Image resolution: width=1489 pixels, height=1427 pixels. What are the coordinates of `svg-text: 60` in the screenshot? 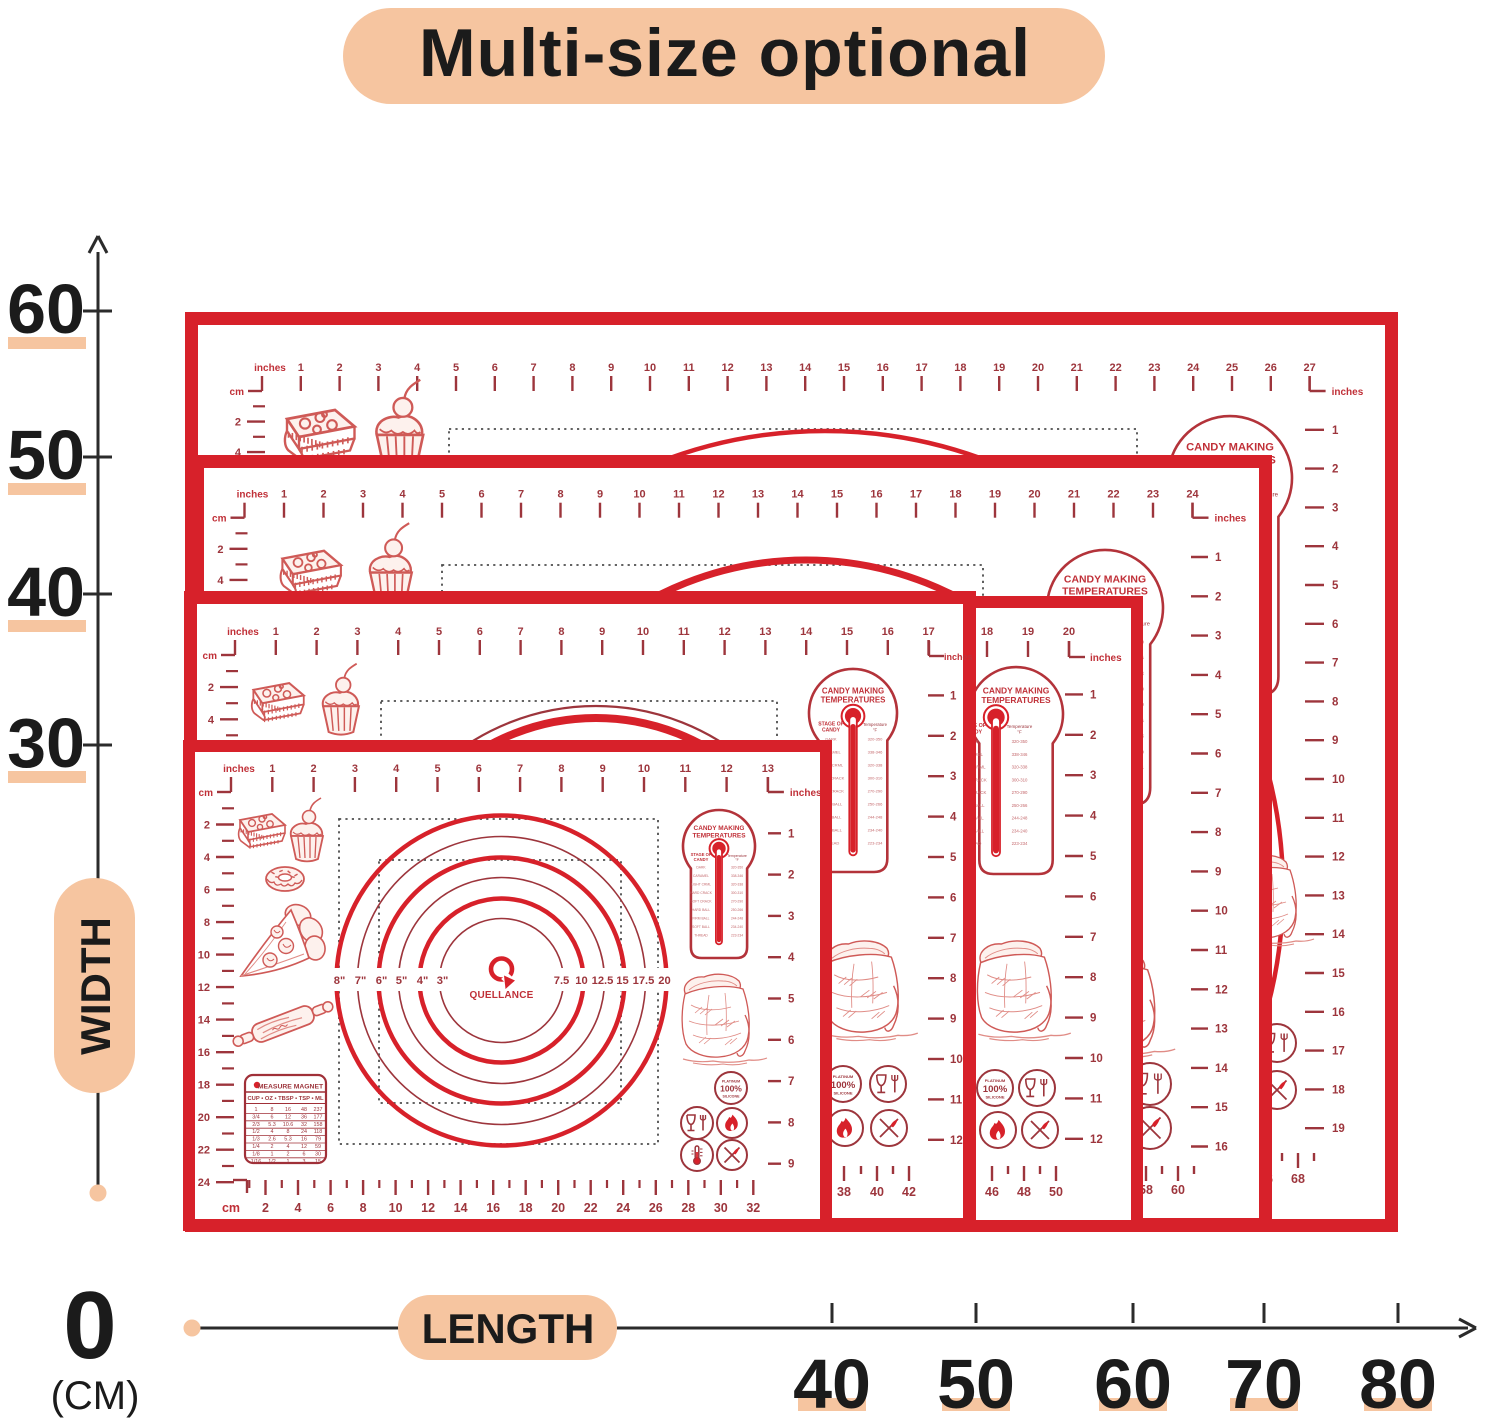 It's located at (46, 309).